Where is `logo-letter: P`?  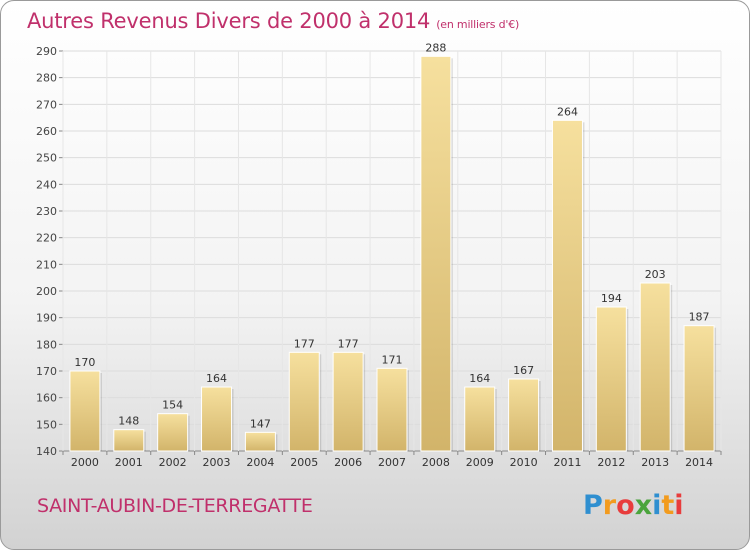 logo-letter: P is located at coordinates (593, 505).